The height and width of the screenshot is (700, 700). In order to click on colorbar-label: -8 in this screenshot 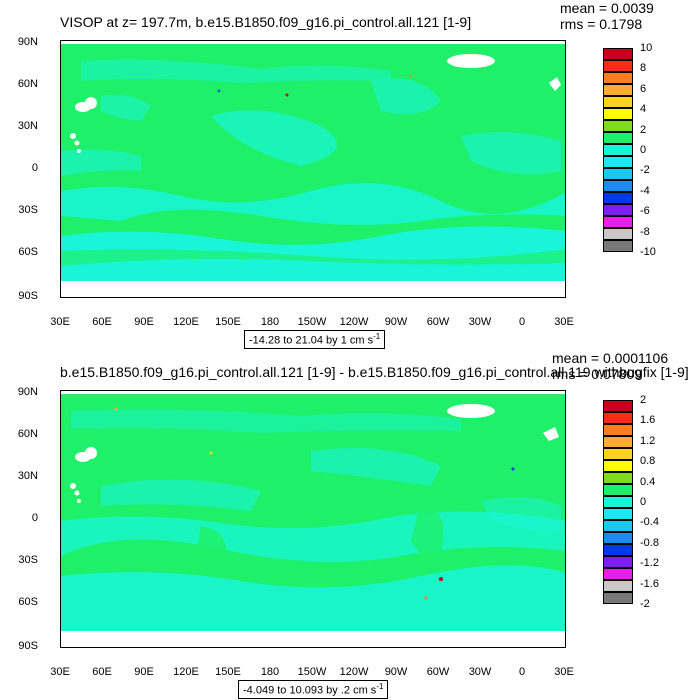, I will do `click(645, 231)`.